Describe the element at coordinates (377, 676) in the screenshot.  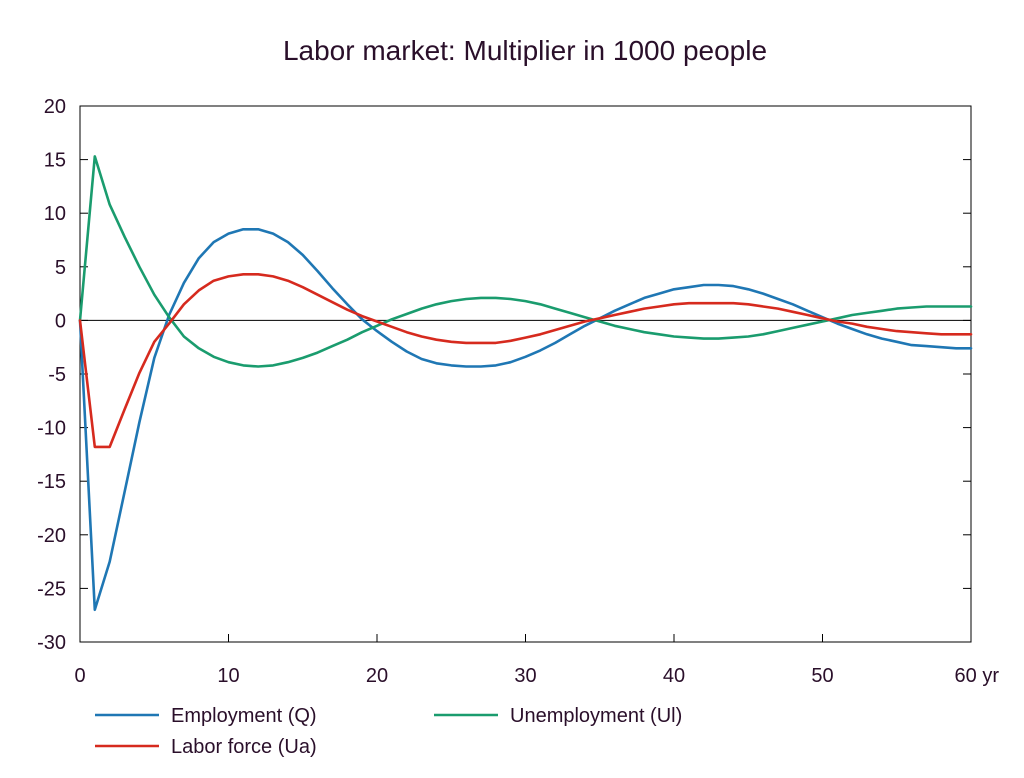
I see `x-tick-label: 20` at that location.